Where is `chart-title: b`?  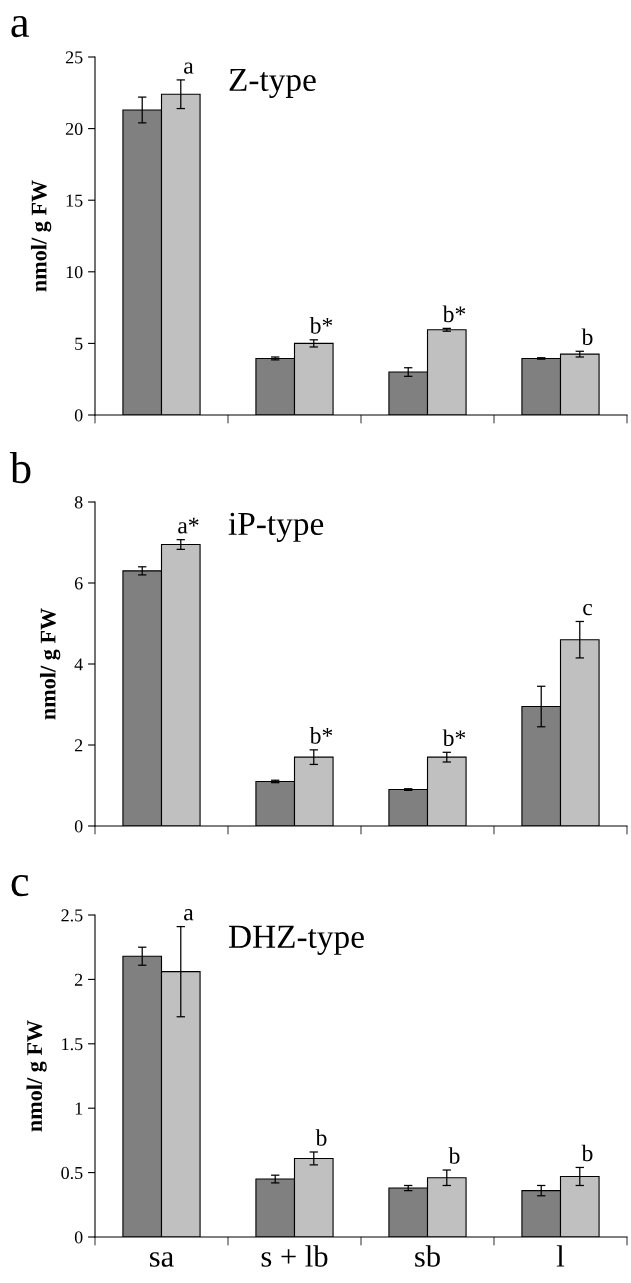
chart-title: b is located at coordinates (20, 467).